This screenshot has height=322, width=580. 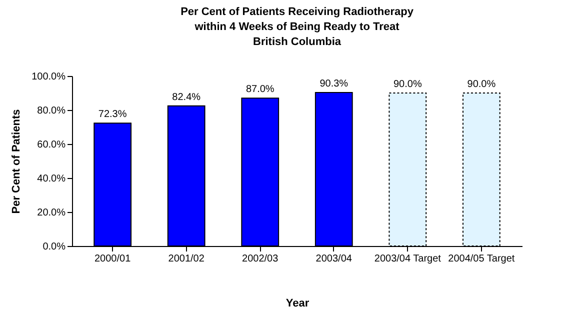 I want to click on x-tick-label: 2003/04, so click(x=334, y=259).